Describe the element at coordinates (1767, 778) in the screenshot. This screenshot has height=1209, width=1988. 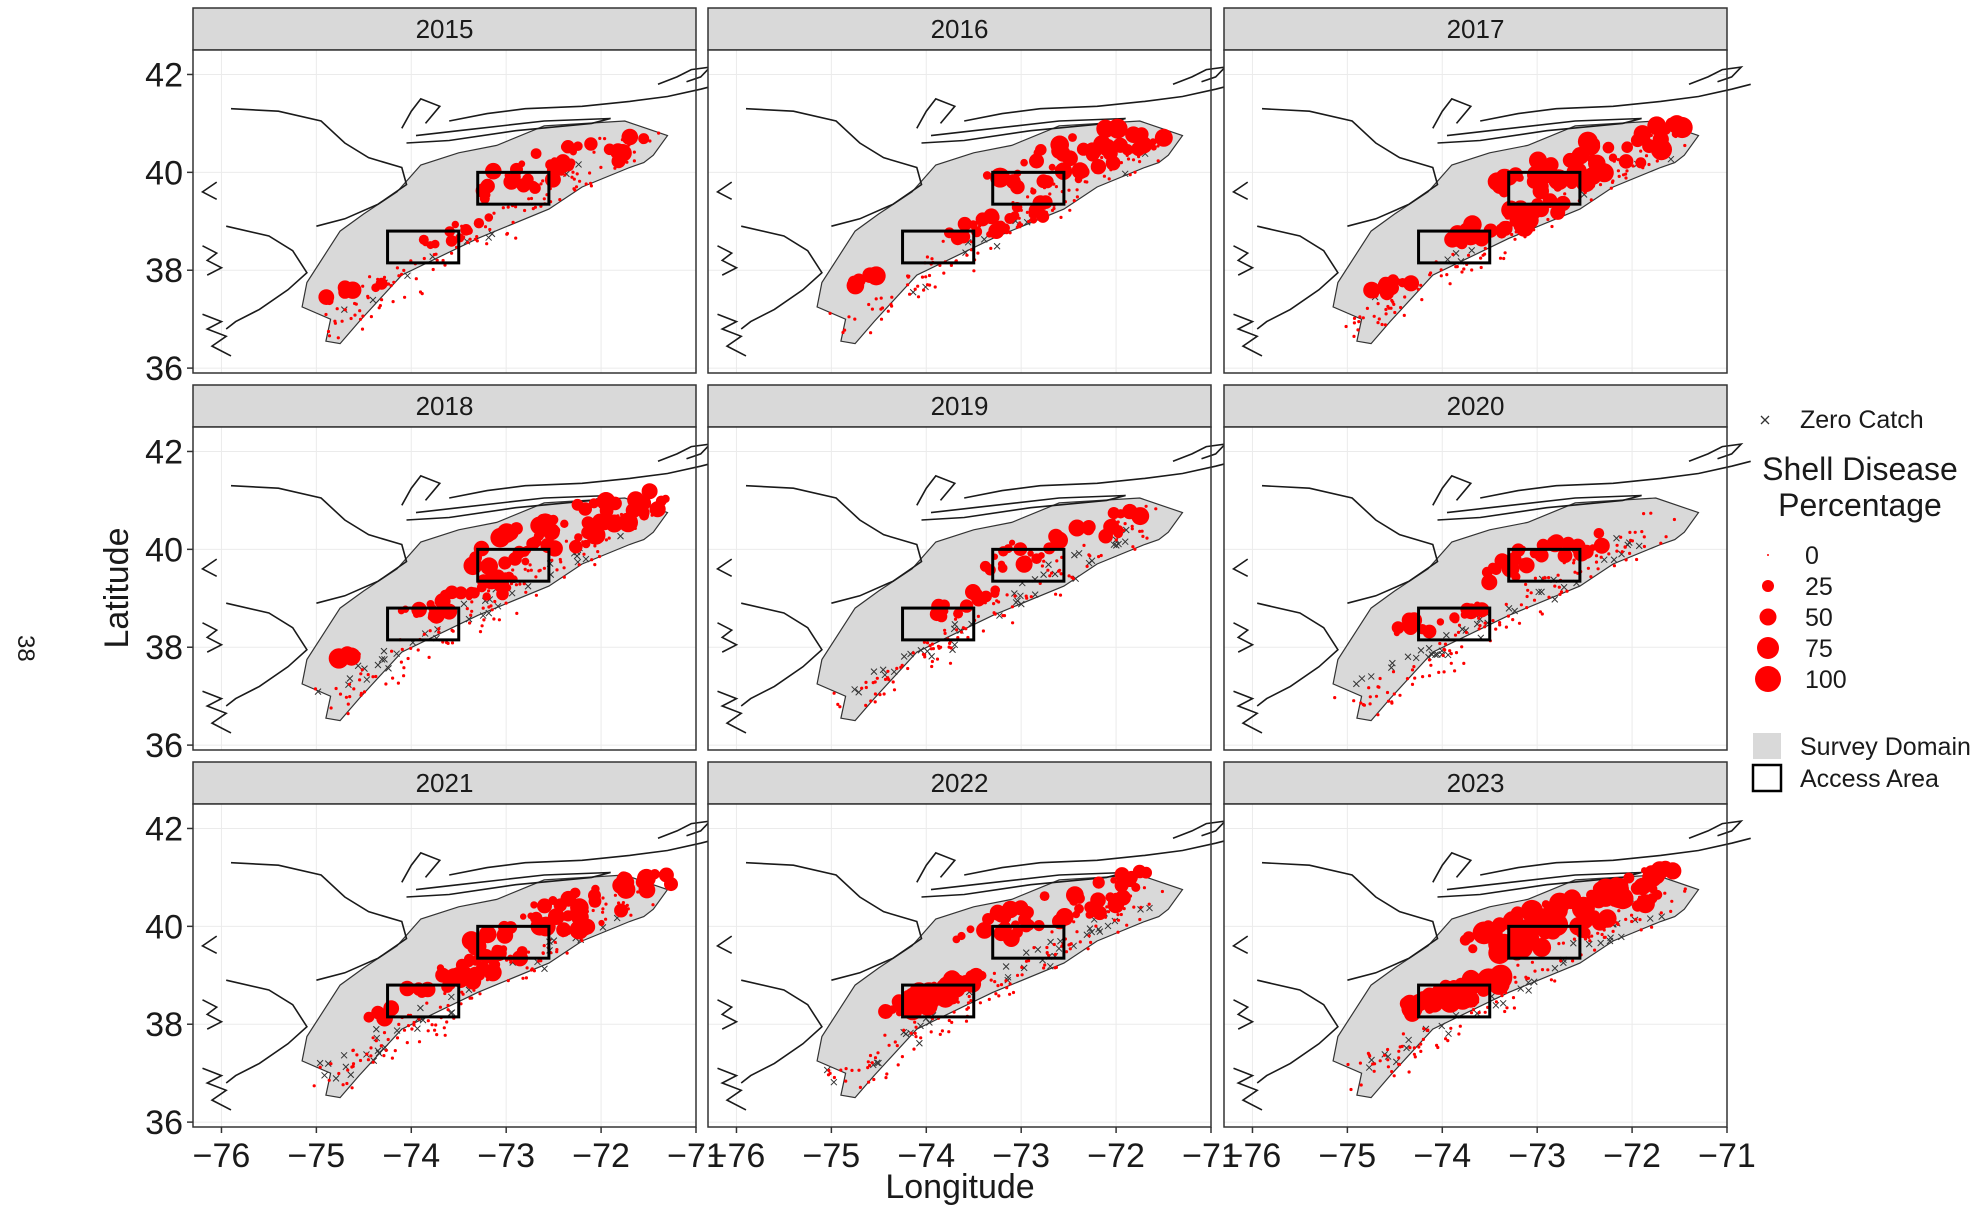
I see `access-area-key` at that location.